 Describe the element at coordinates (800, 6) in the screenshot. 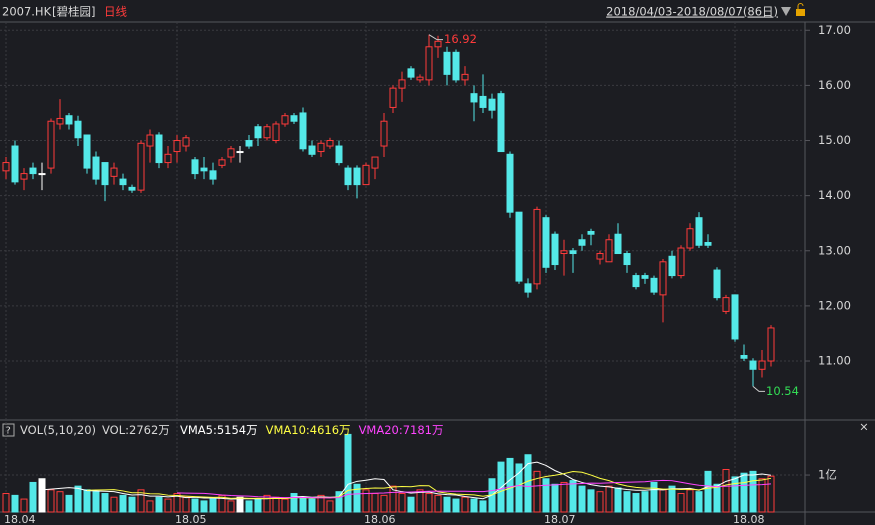

I see `lock-shackle` at that location.